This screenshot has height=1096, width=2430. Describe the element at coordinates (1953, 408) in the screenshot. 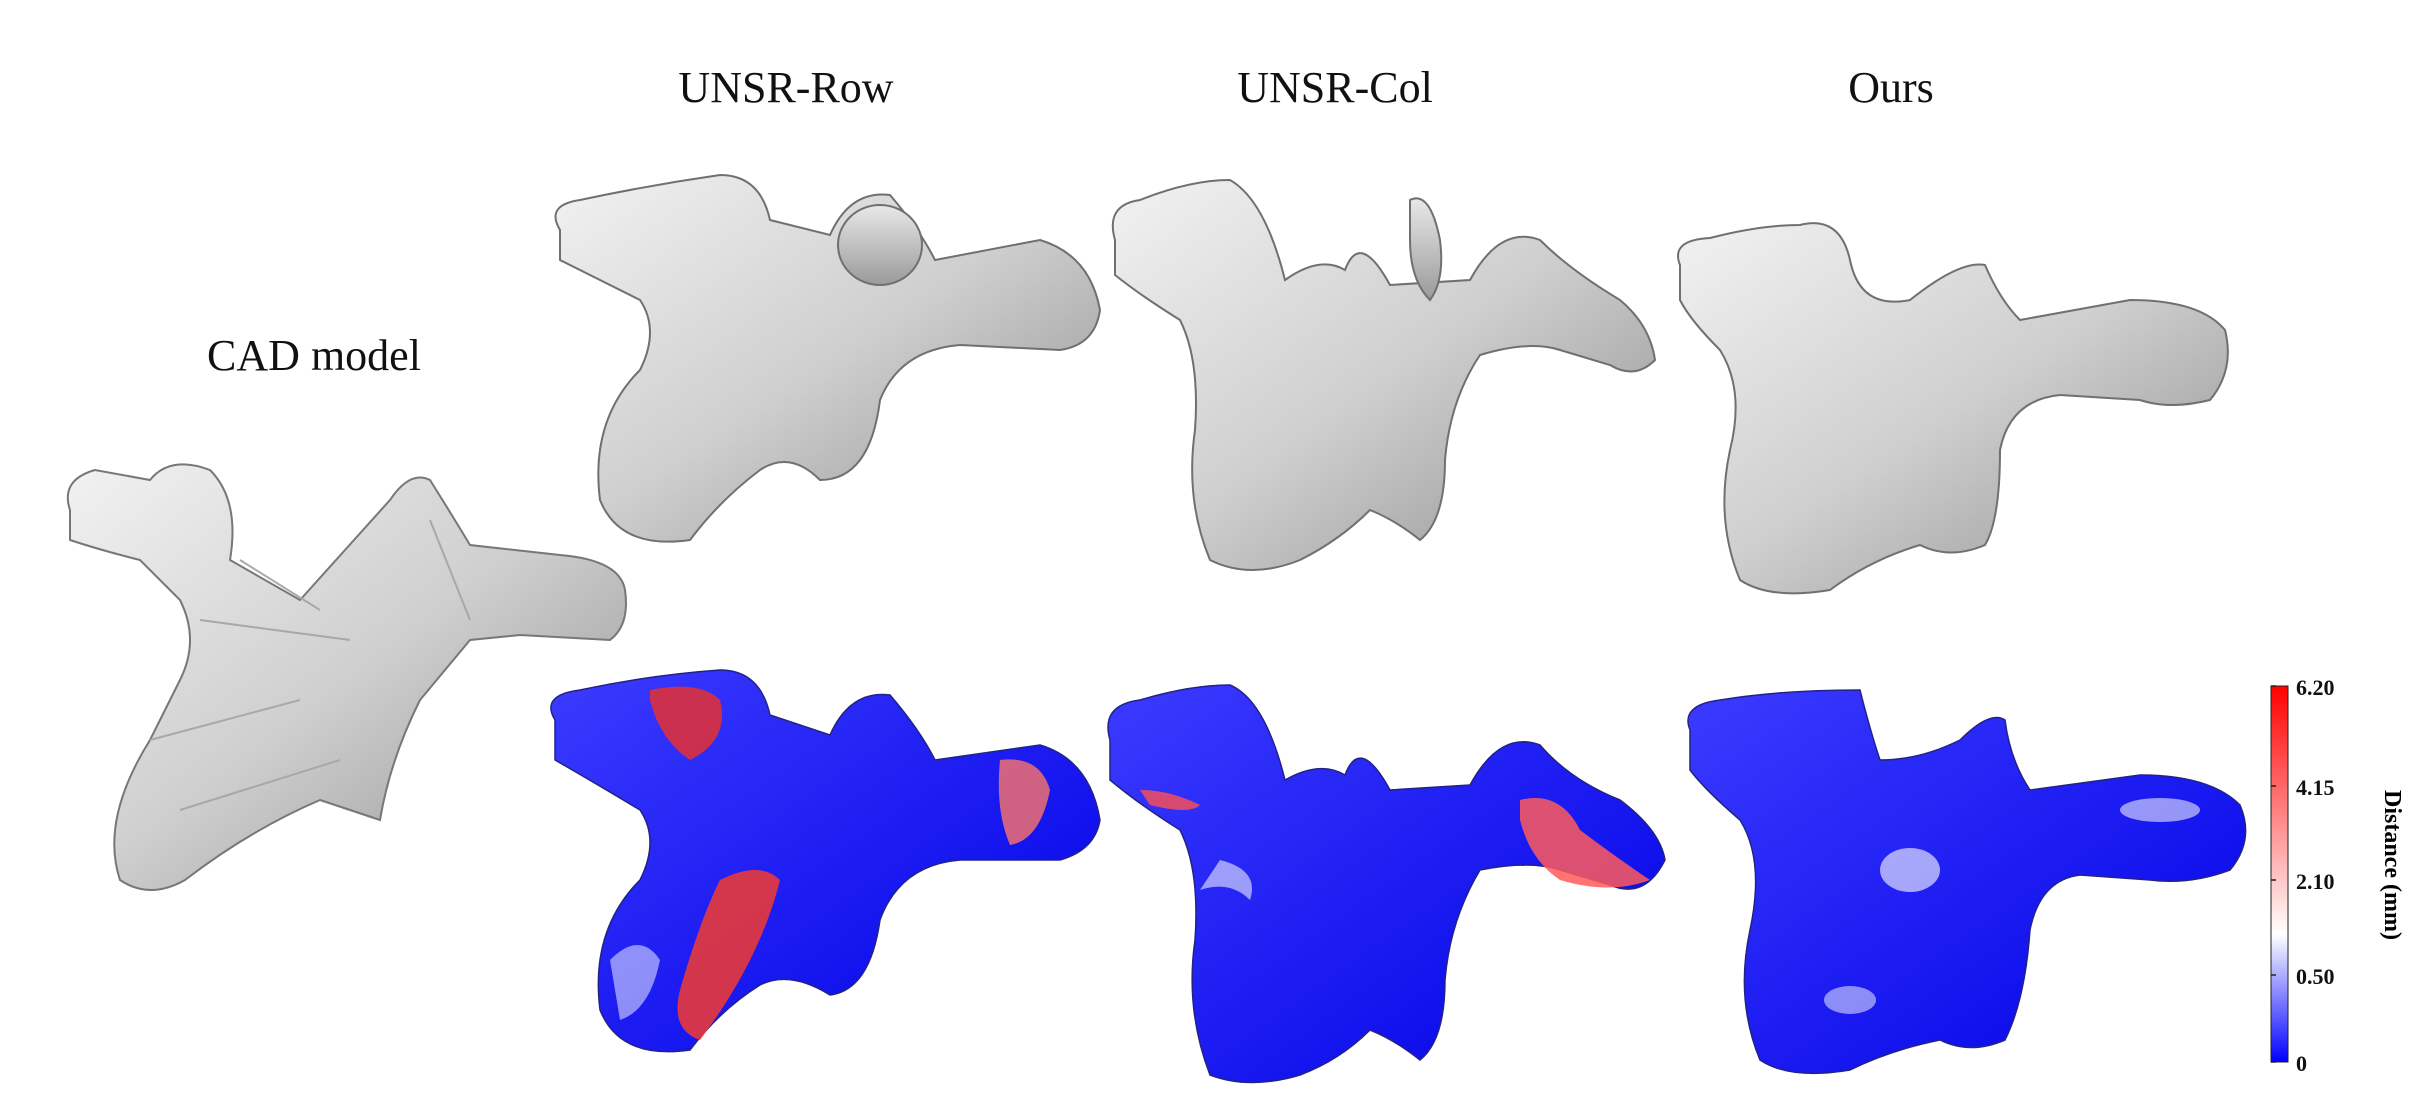

I see `ours-mesh` at that location.